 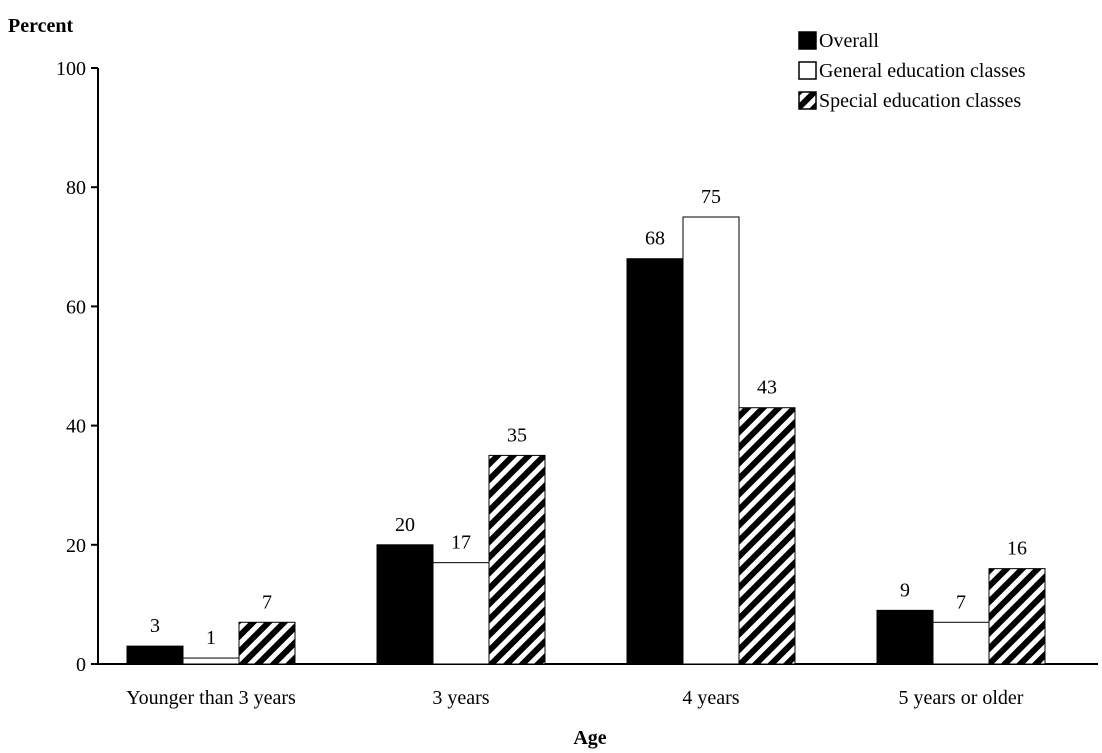 What do you see at coordinates (77, 367) in the screenshot?
I see `y-axis: 0 20 40 60 80 100` at bounding box center [77, 367].